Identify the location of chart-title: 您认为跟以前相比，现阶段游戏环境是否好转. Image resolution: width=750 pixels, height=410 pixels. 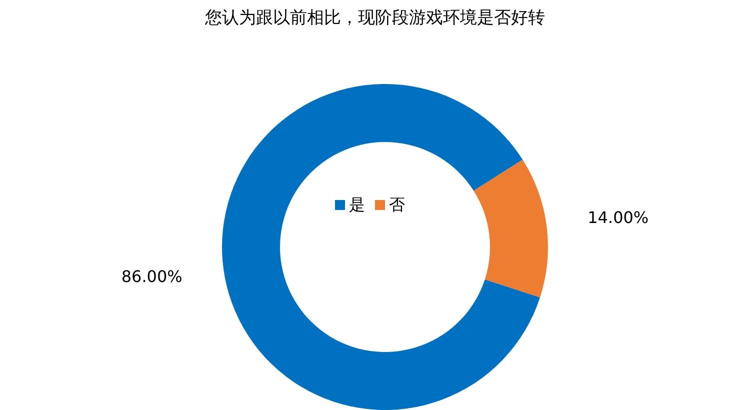
(375, 18).